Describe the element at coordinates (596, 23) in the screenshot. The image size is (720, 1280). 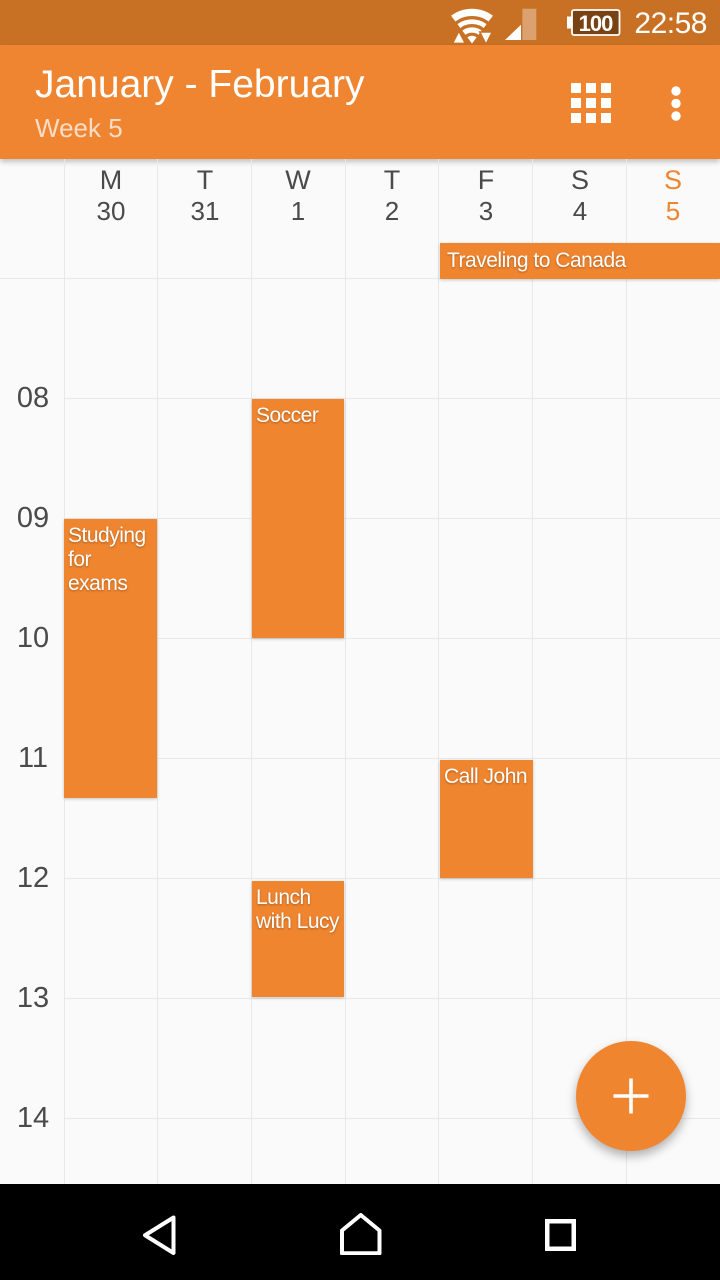
I see `svg-text: 100` at that location.